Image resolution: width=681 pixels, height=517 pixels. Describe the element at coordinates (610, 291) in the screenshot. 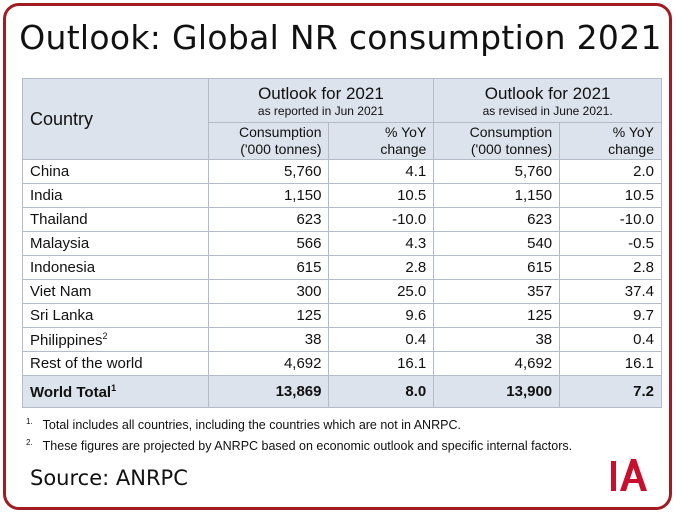

I see `yoy-revised-cell: 37.4` at that location.